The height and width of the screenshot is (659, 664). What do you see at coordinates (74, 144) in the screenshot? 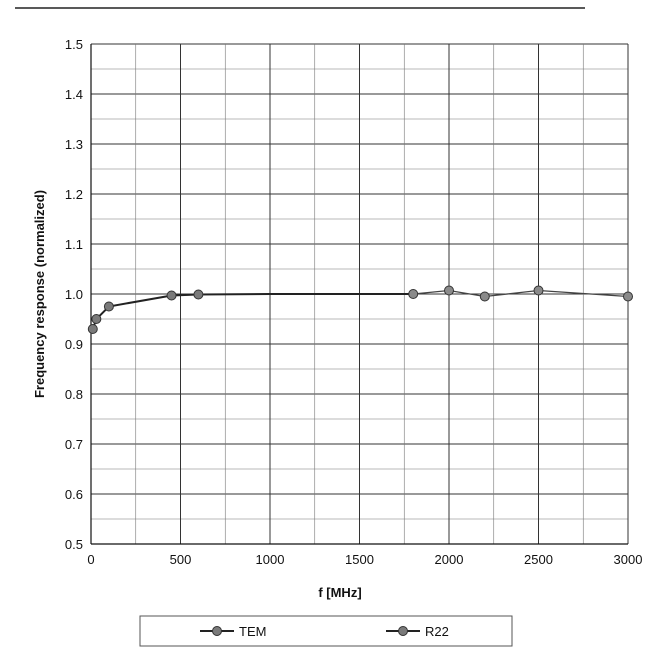
I see `y-tick-label: 1.3` at bounding box center [74, 144].